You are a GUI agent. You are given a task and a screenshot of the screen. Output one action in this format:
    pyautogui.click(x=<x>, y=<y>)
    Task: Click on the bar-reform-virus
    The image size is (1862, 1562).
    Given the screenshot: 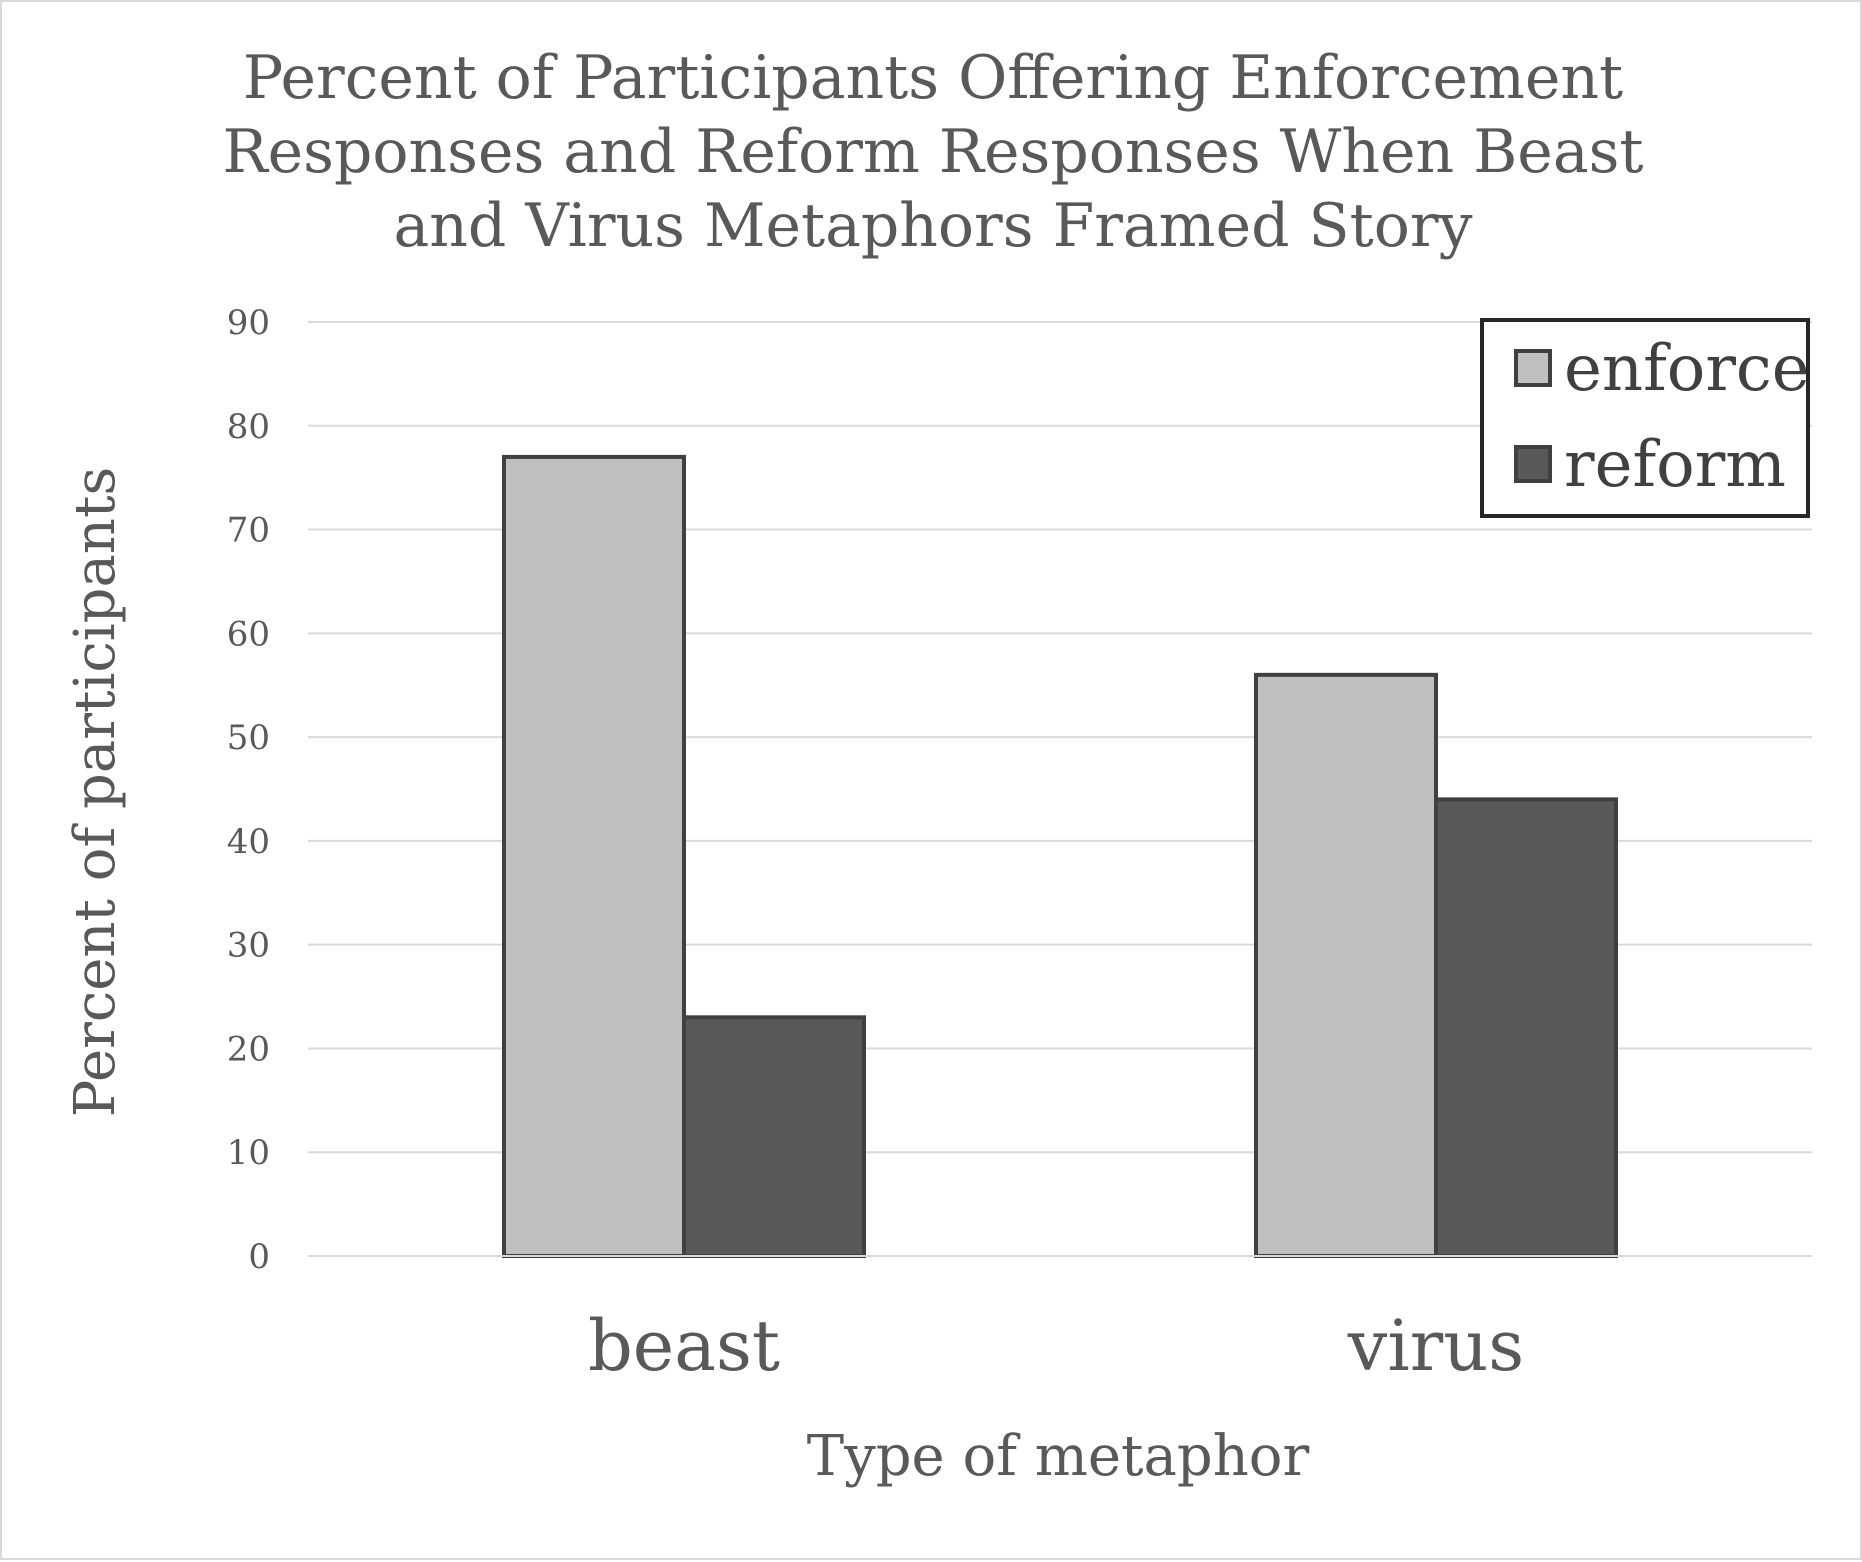 What is the action you would take?
    pyautogui.click(x=1526, y=1028)
    